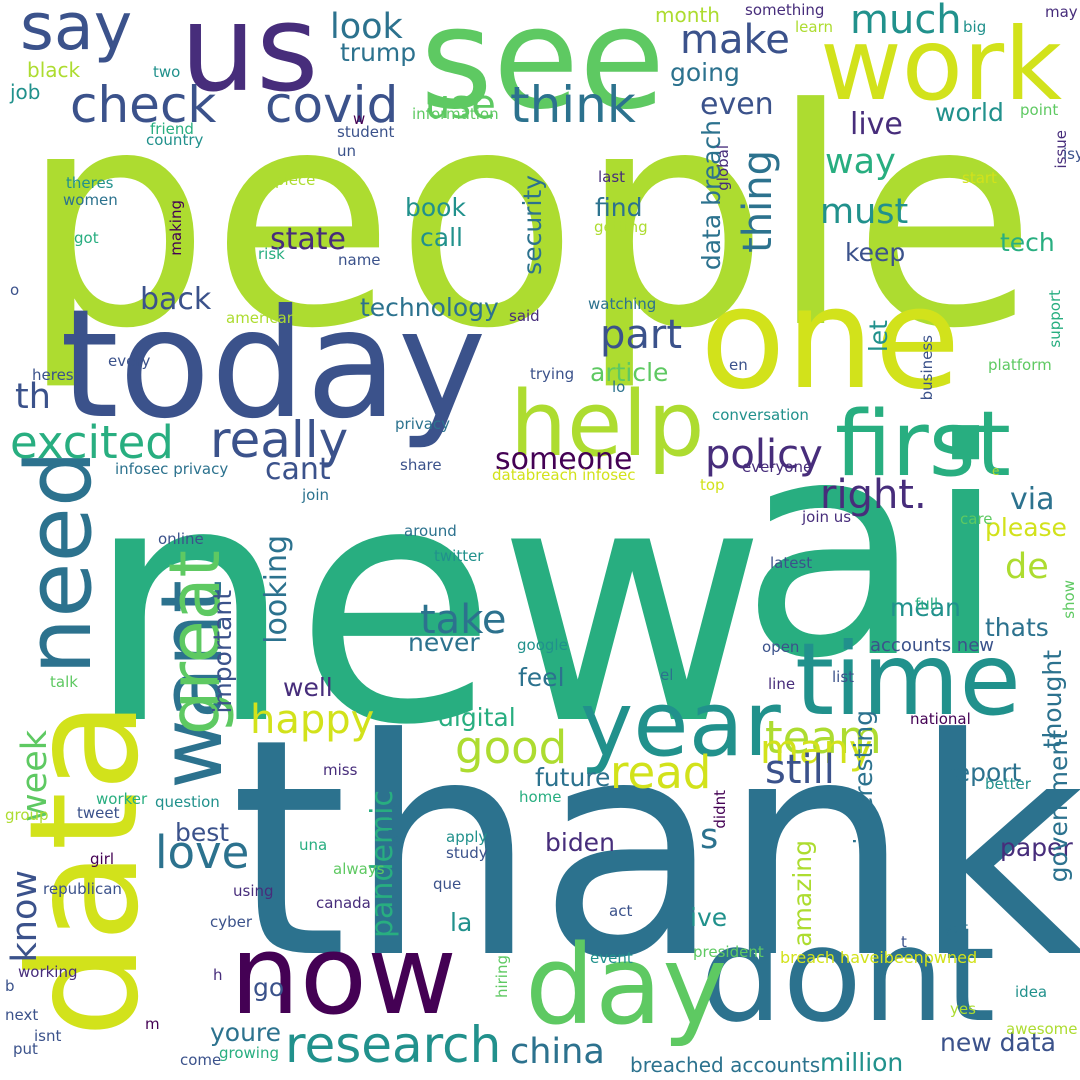 This screenshot has width=1080, height=1080. What do you see at coordinates (59, 562) in the screenshot?
I see `word-need: need` at bounding box center [59, 562].